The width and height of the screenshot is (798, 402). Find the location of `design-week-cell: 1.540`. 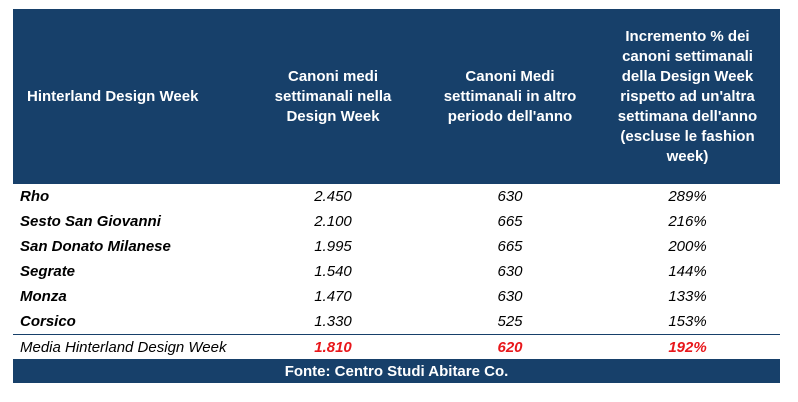

design-week-cell: 1.540 is located at coordinates (333, 271).